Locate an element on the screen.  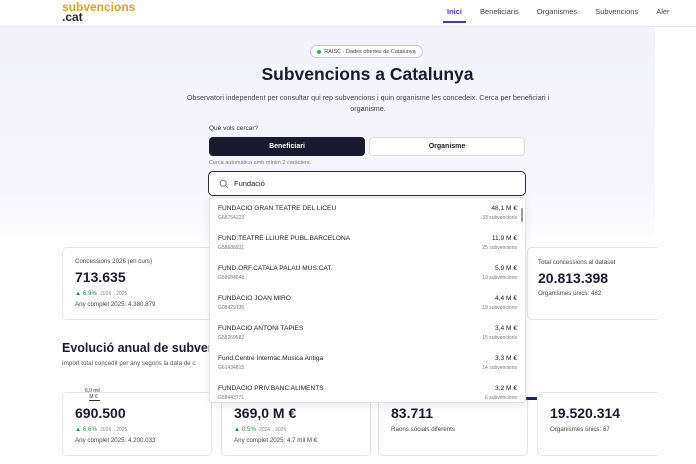
result-name: FUNDACIO ANTONI TAPIES is located at coordinates (261, 328).